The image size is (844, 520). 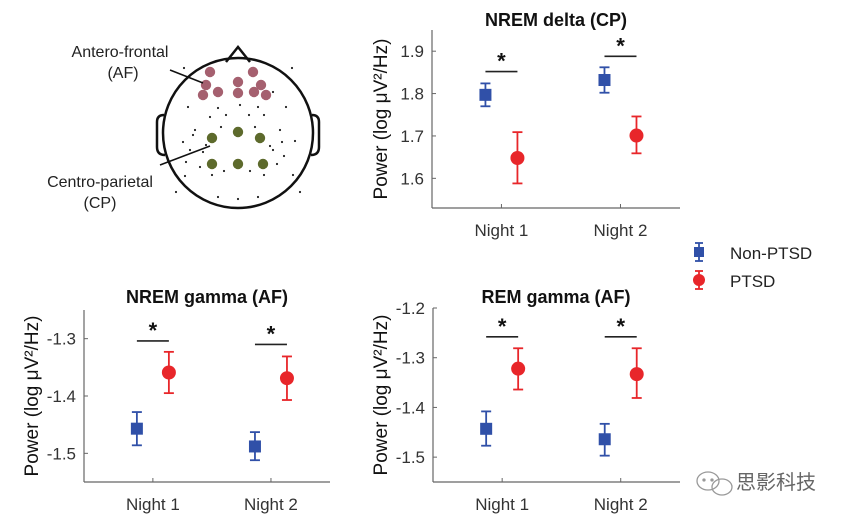 What do you see at coordinates (556, 20) in the screenshot?
I see `chart-title: NREM delta (CP)` at bounding box center [556, 20].